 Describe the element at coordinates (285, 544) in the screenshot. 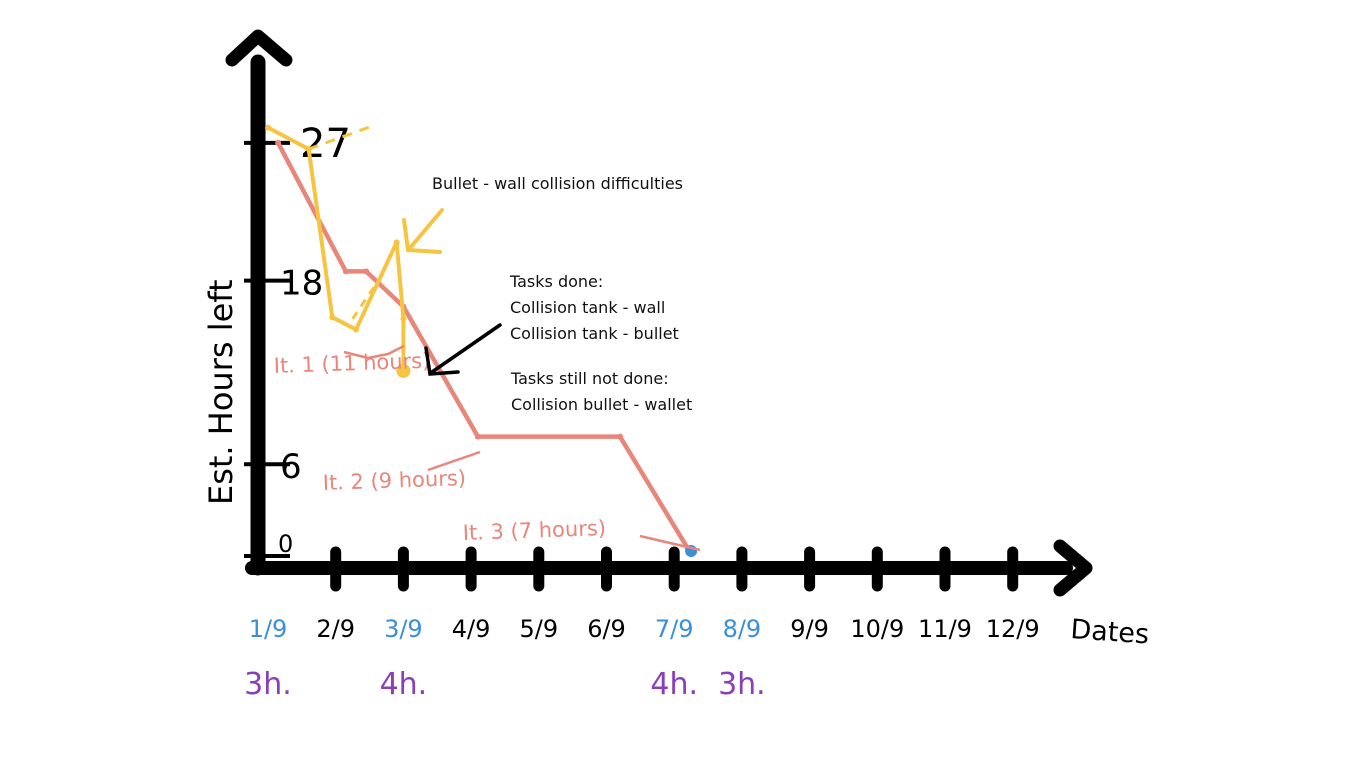

I see `y-tick-label: 0` at that location.